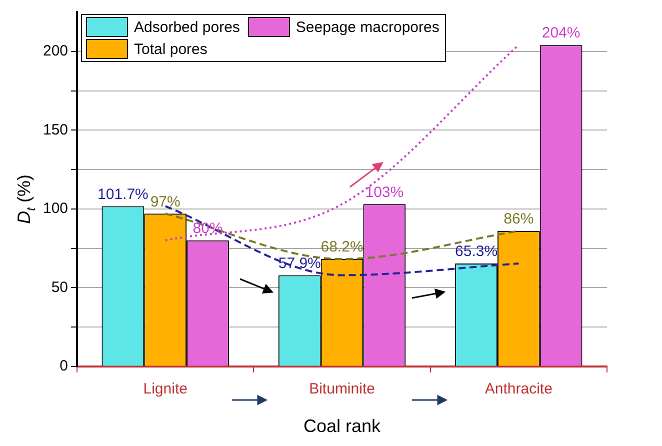 The height and width of the screenshot is (446, 662). I want to click on x-axis-title: Coal rank, so click(342, 426).